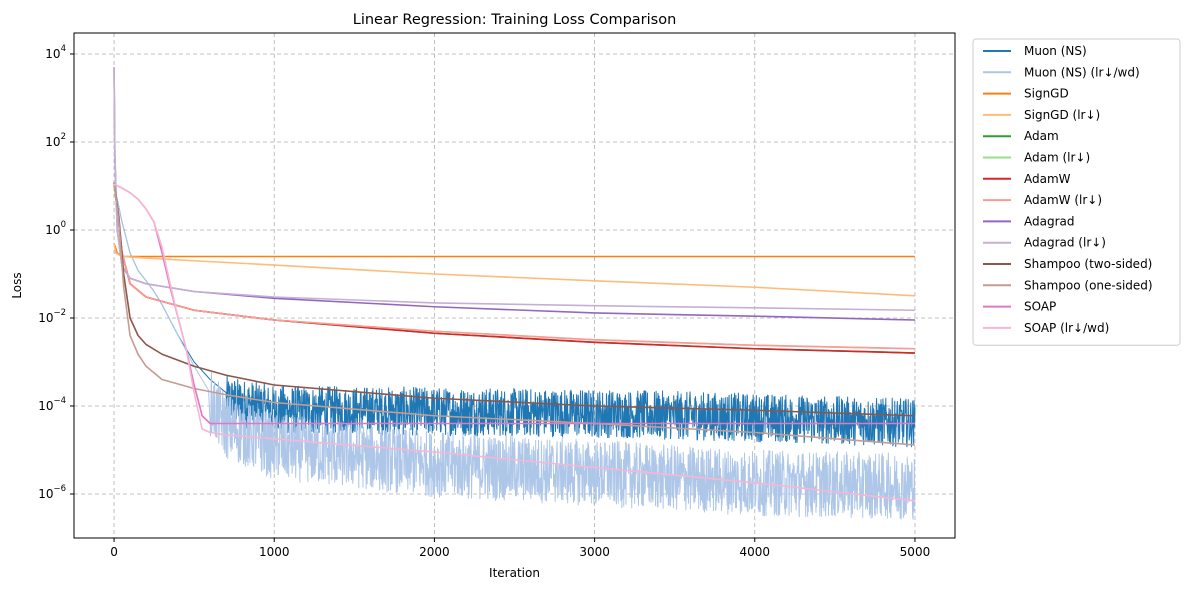 This screenshot has height=590, width=1189. Describe the element at coordinates (1046, 94) in the screenshot. I see `legend-label: SignGD` at that location.